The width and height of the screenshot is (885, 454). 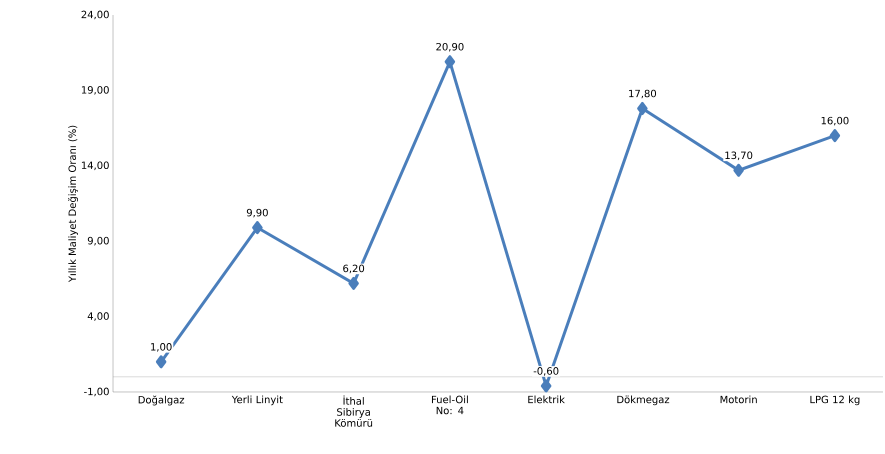 What do you see at coordinates (161, 401) in the screenshot?
I see `x-tick-label: Doğalgaz` at bounding box center [161, 401].